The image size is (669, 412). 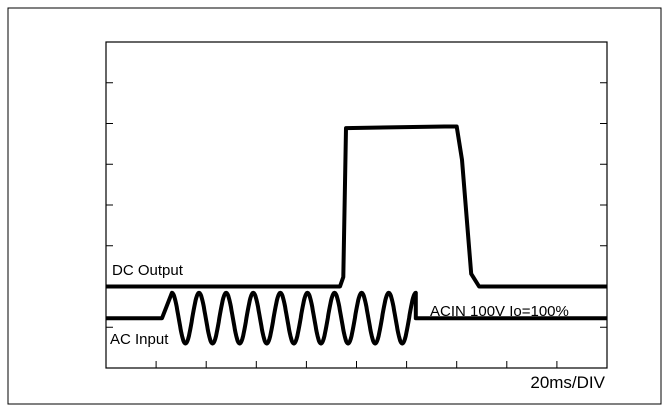 I want to click on ac-input-trace, so click(x=356, y=318).